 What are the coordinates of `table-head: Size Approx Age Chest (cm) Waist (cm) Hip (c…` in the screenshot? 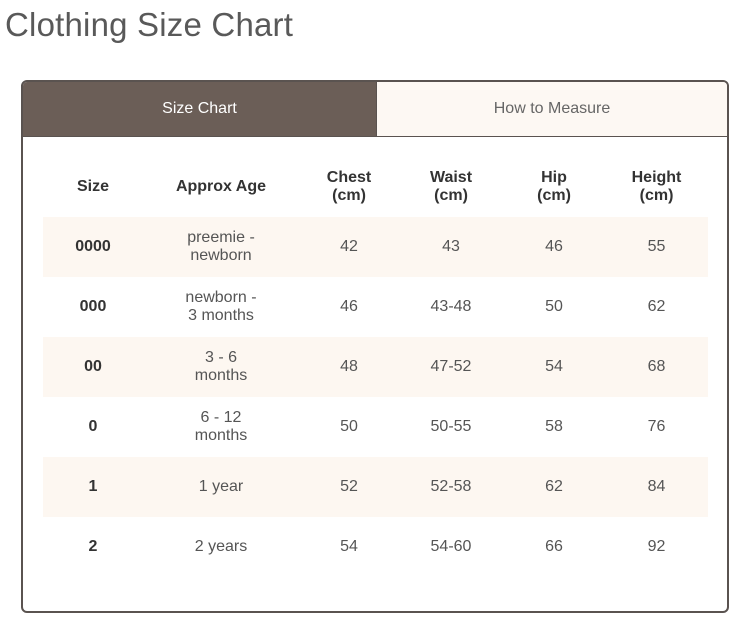 It's located at (375, 187).